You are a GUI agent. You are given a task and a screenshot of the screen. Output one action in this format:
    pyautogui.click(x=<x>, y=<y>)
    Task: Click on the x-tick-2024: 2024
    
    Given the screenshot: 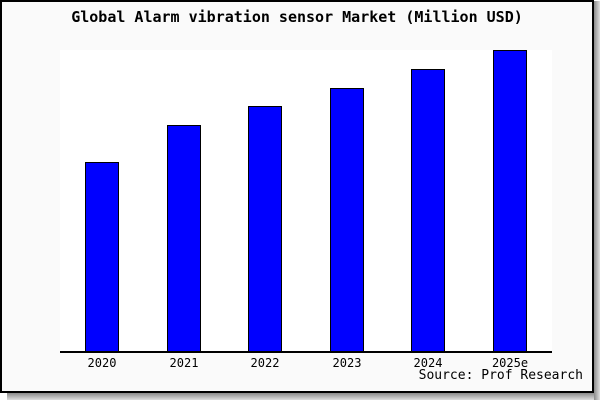 What is the action you would take?
    pyautogui.click(x=428, y=363)
    